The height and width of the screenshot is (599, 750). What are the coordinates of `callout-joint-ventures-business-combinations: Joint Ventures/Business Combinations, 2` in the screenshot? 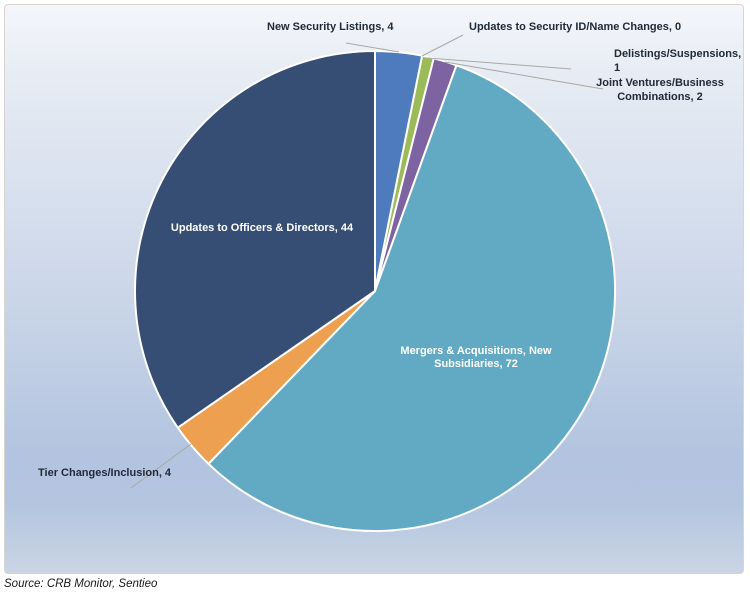 It's located at (660, 90).